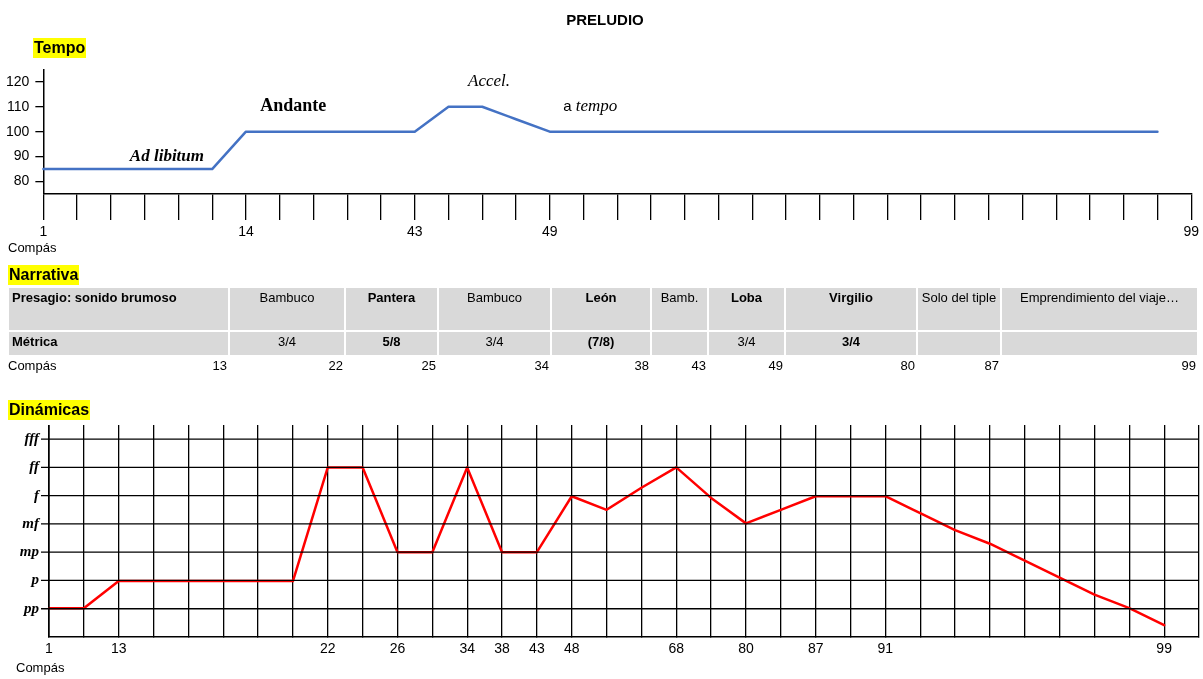  What do you see at coordinates (32, 365) in the screenshot?
I see `text: Compás` at bounding box center [32, 365].